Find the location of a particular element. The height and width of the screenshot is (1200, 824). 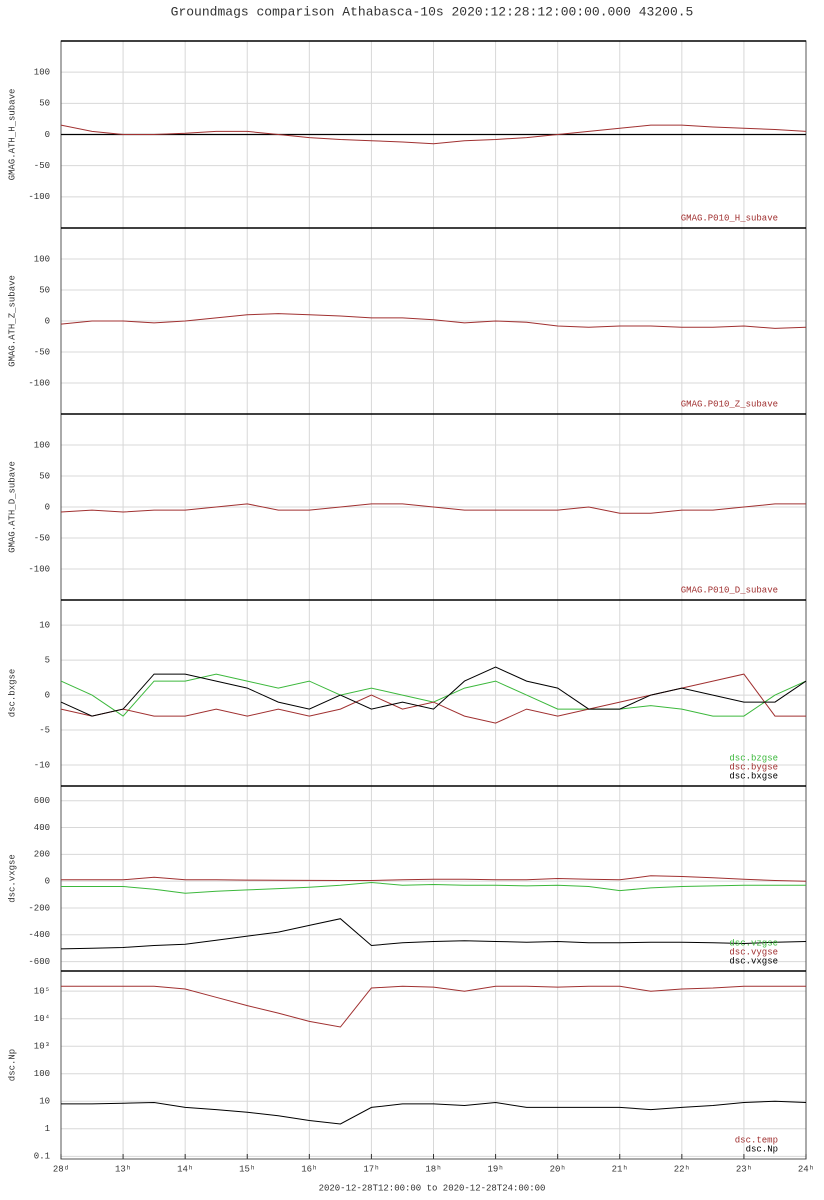

y-tick-label: 600 is located at coordinates (42, 801).